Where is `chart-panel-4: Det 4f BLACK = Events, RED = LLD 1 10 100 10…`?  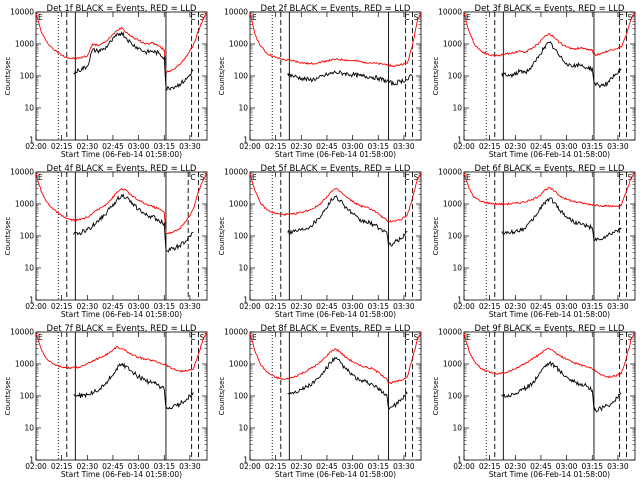
chart-panel-4: Det 4f BLACK = Events, RED = LLD 1 10 100 10… is located at coordinates (106, 241).